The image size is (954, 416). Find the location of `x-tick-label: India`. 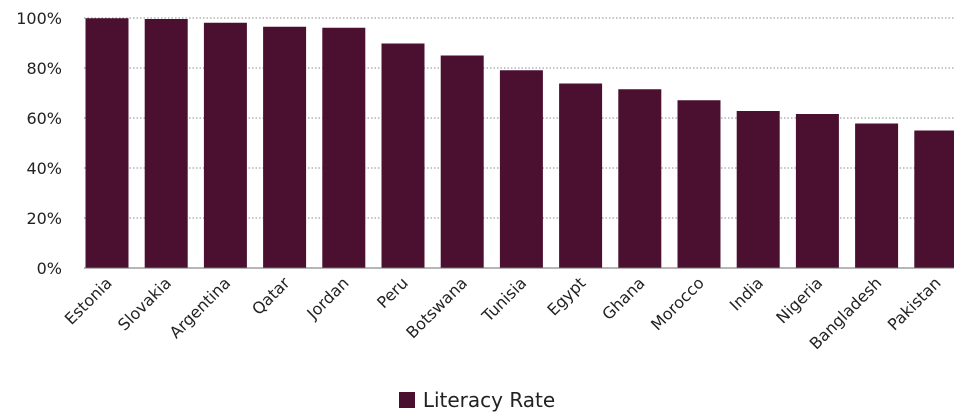

x-tick-label: India is located at coordinates (746, 293).